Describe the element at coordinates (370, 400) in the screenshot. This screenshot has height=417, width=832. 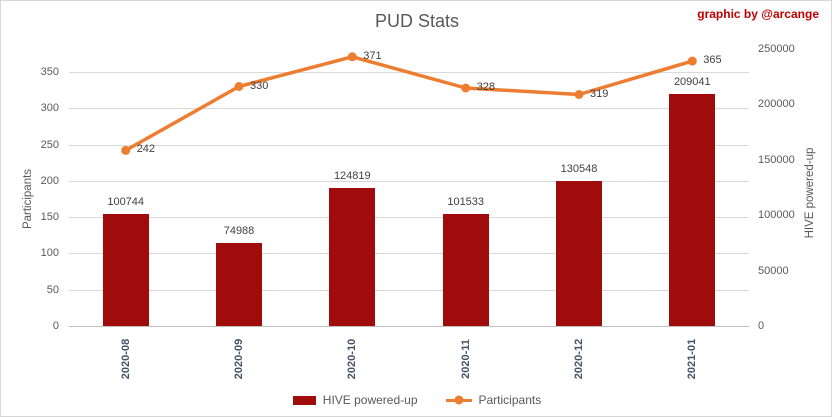
I see `legend-label-hive-powered-up: HIVE powered-up` at that location.